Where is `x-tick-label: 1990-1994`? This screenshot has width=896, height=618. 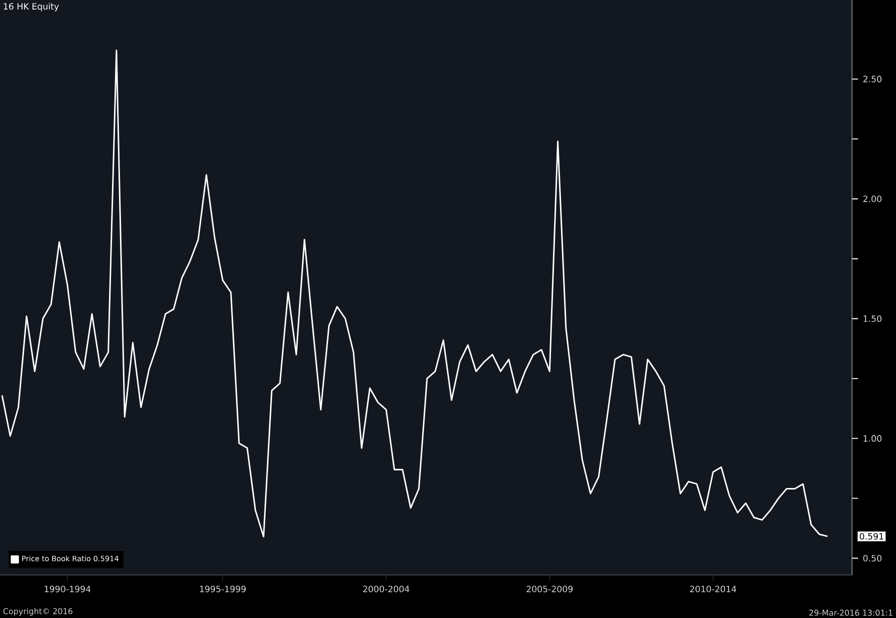
x-tick-label: 1990-1994 is located at coordinates (67, 589).